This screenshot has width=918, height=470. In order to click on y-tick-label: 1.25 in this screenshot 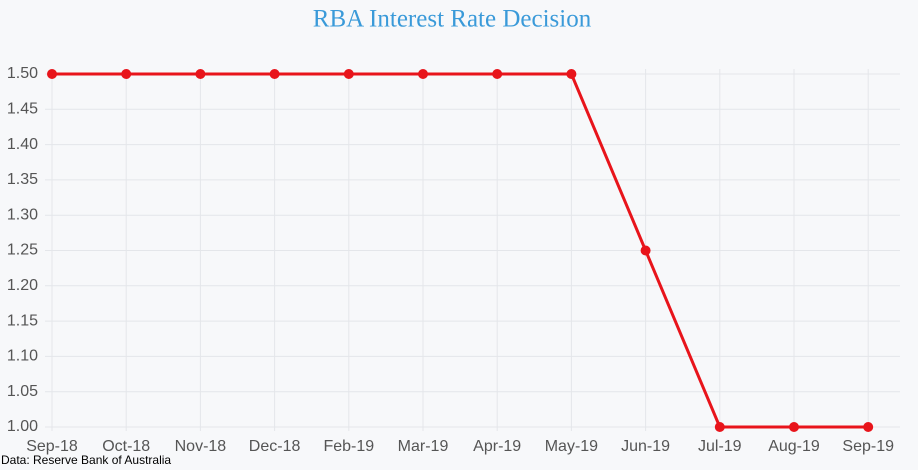, I will do `click(22, 250)`.